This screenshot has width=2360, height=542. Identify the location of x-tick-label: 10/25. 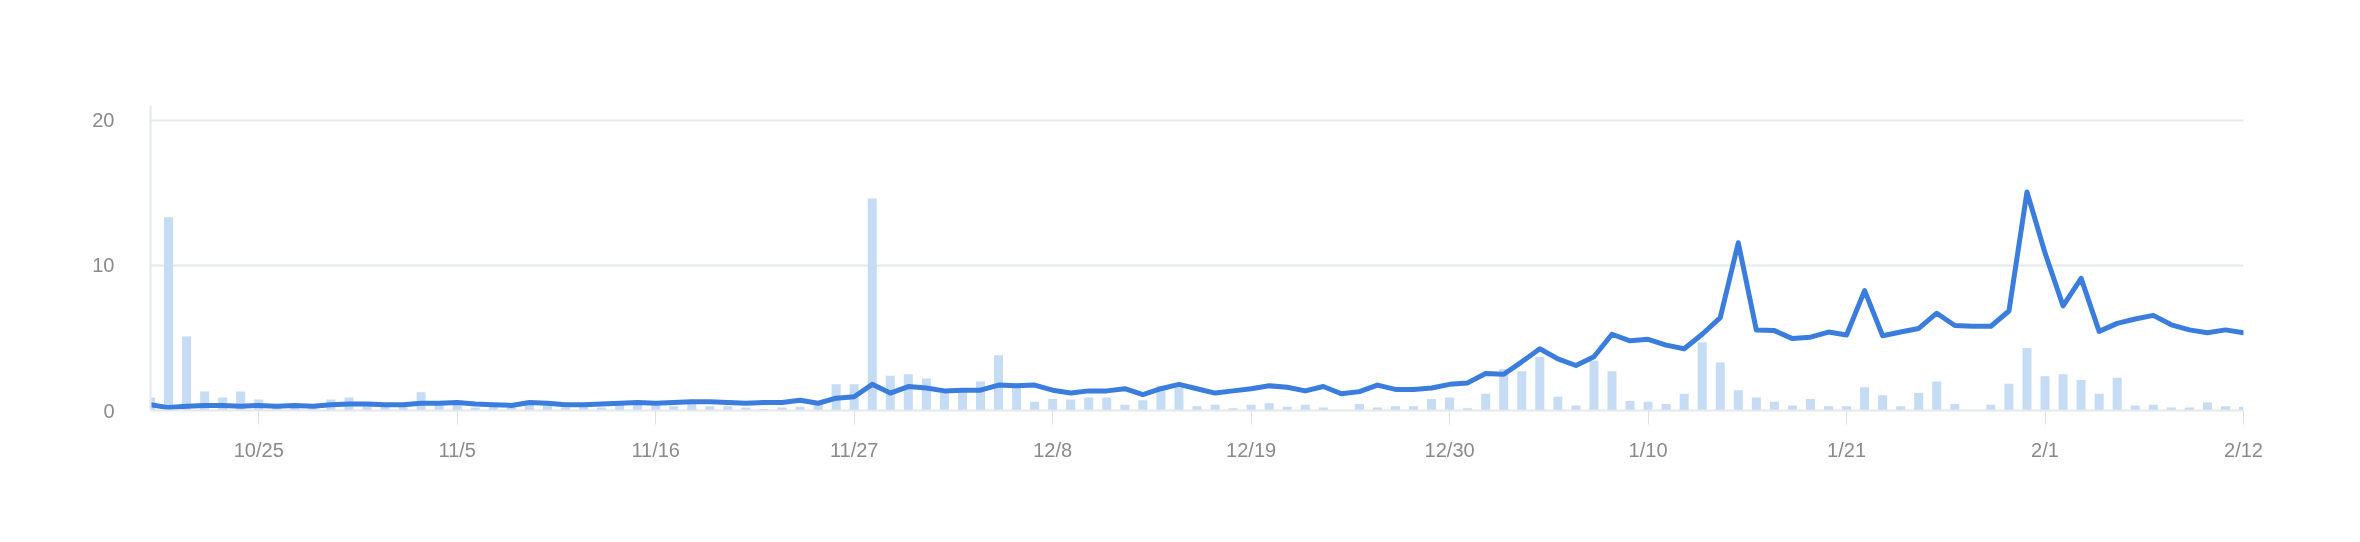
(258, 449).